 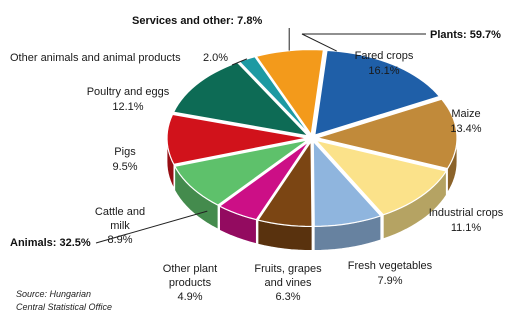 What do you see at coordinates (466, 228) in the screenshot?
I see `industrial-crops-value: 11.1%` at bounding box center [466, 228].